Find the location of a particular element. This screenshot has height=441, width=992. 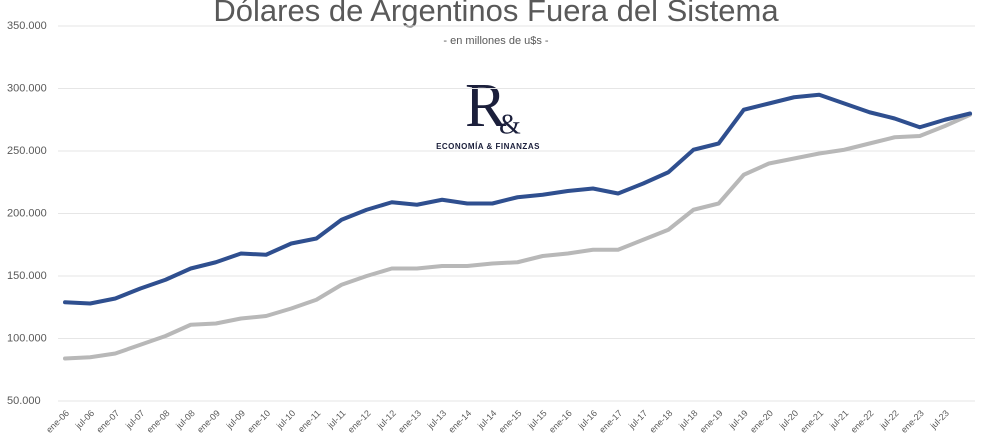

y-tick-label: 300.000 is located at coordinates (27, 88).